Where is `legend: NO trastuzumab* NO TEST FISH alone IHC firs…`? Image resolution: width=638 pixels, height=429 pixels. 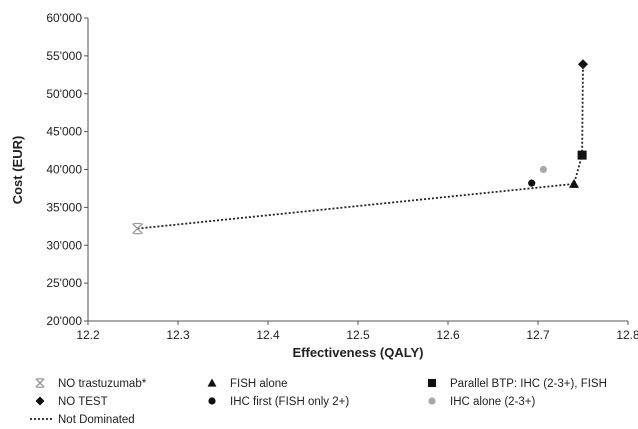 legend: NO trastuzumab* NO TEST FISH alone IHC firs… is located at coordinates (318, 402).